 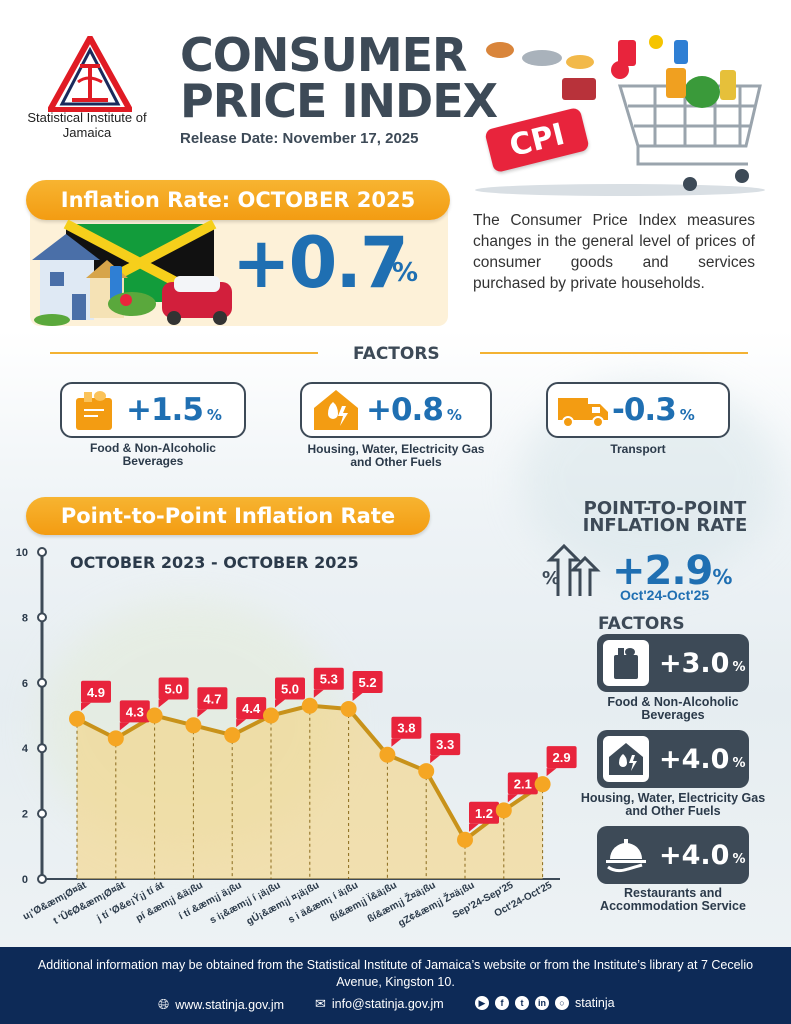 What do you see at coordinates (595, 1003) in the screenshot?
I see `footer-social-handle: statinja` at bounding box center [595, 1003].